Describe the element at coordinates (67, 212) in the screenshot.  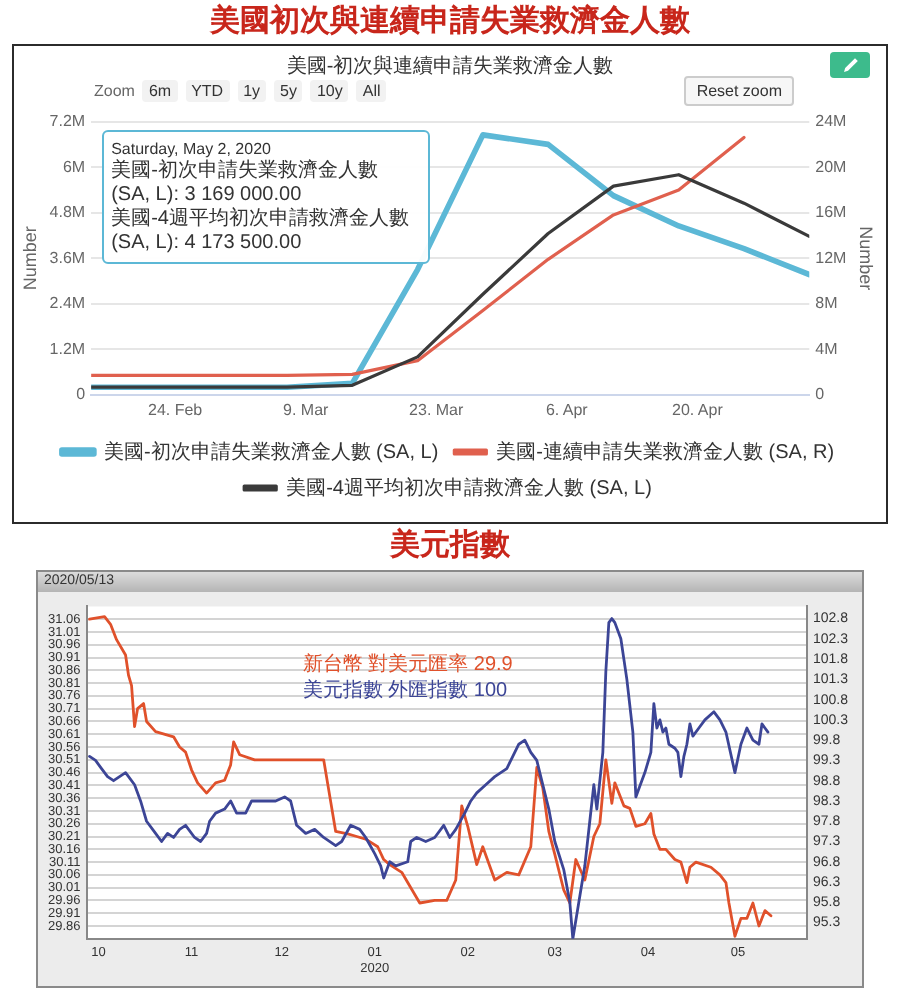
I see `y-tick-label: 4.8M` at that location.